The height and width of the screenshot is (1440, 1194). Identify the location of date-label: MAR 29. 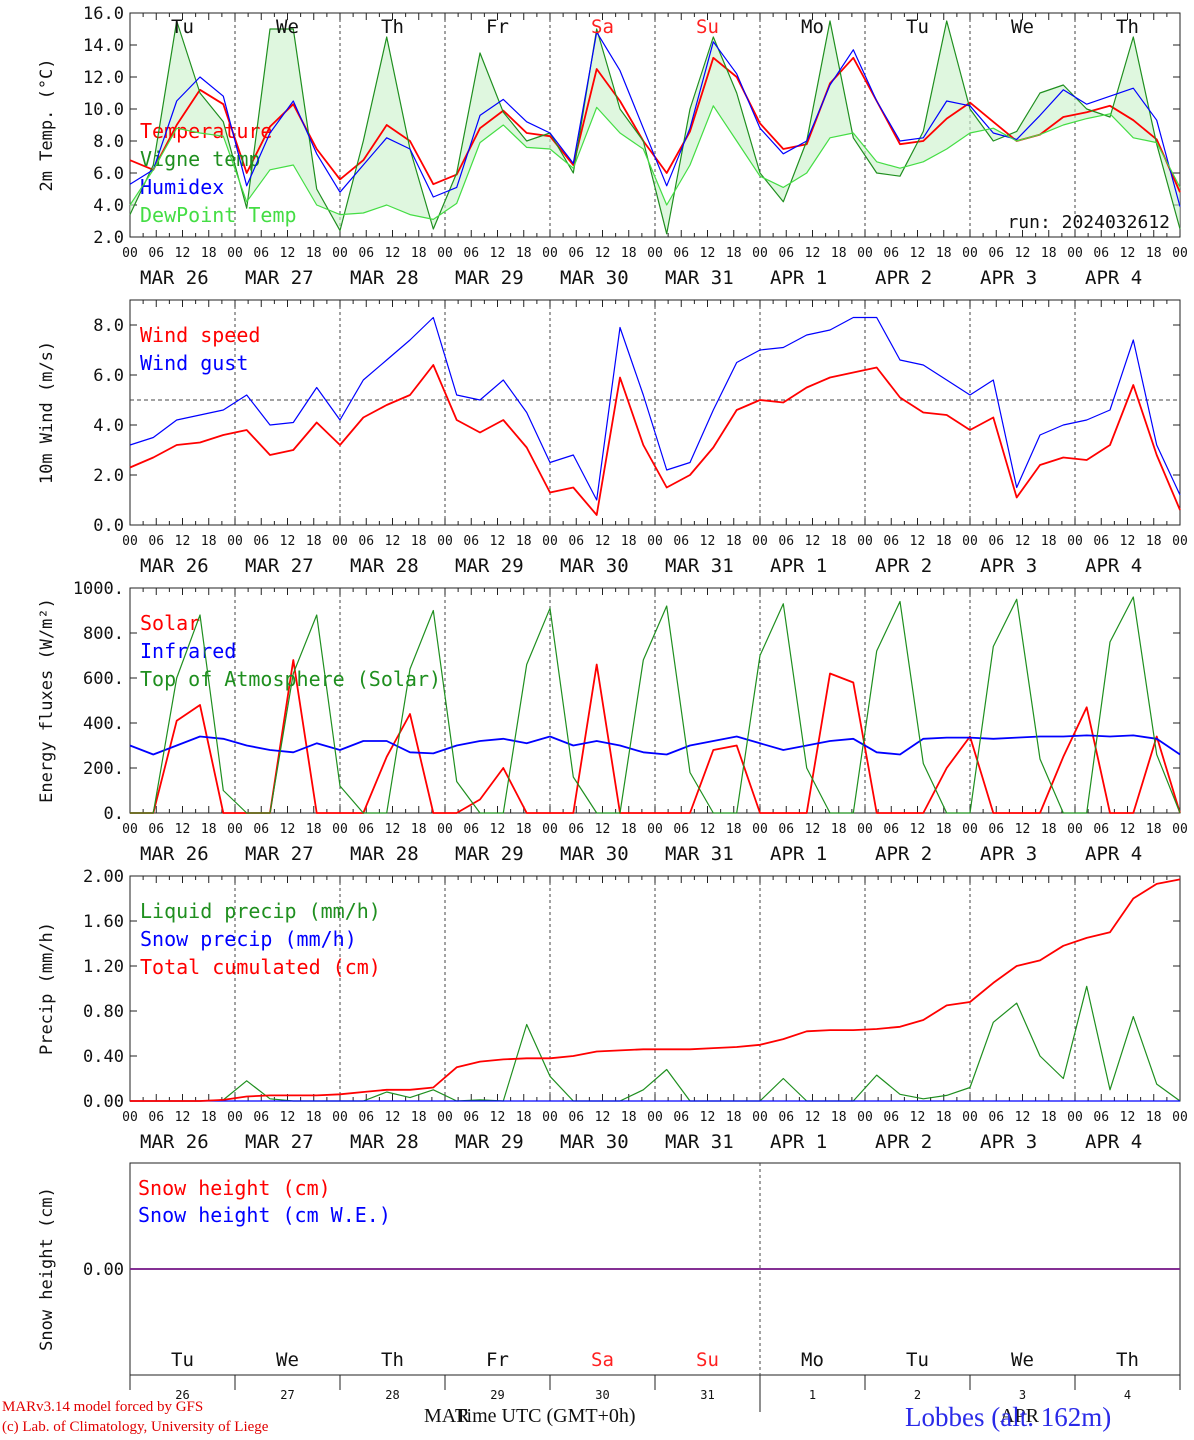
(489, 278).